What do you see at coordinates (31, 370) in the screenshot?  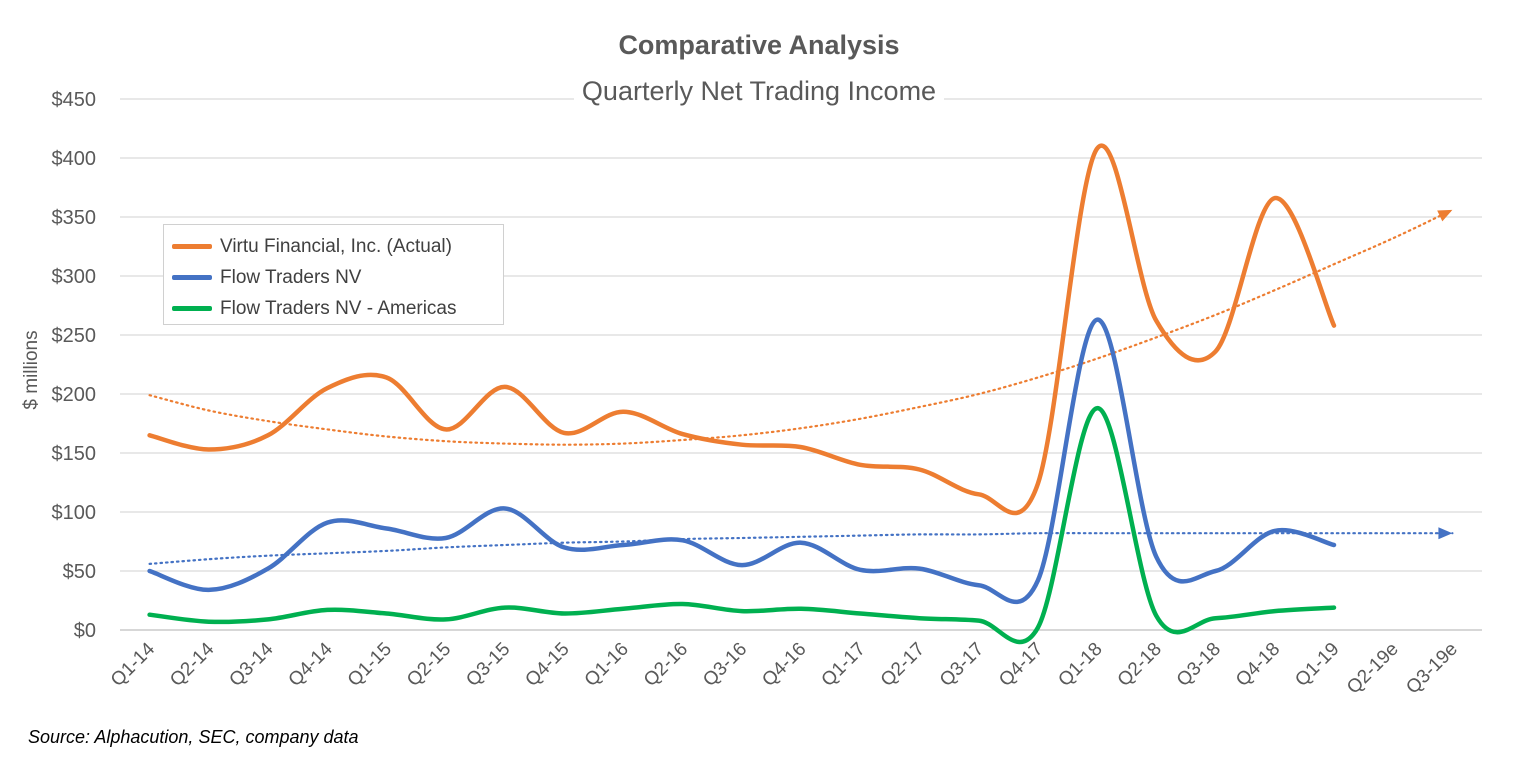 I see `y-axis-label: $ millions` at bounding box center [31, 370].